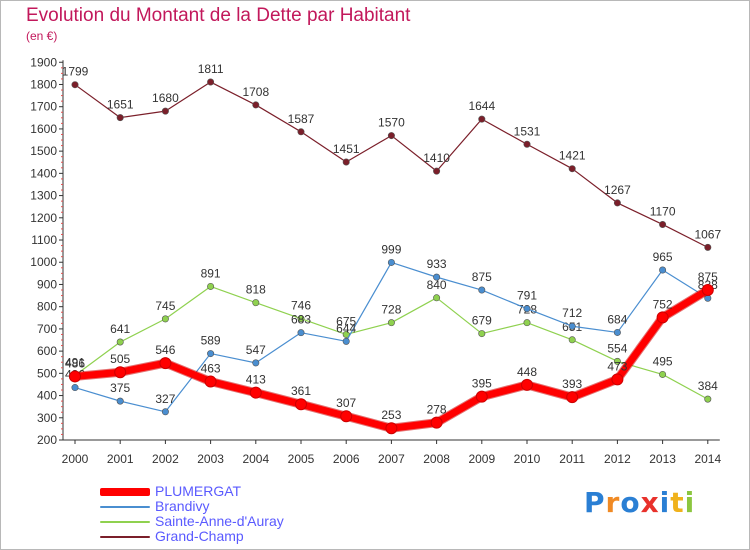 Image resolution: width=750 pixels, height=550 pixels. What do you see at coordinates (199, 536) in the screenshot?
I see `legend-label: Grand-Champ` at bounding box center [199, 536].